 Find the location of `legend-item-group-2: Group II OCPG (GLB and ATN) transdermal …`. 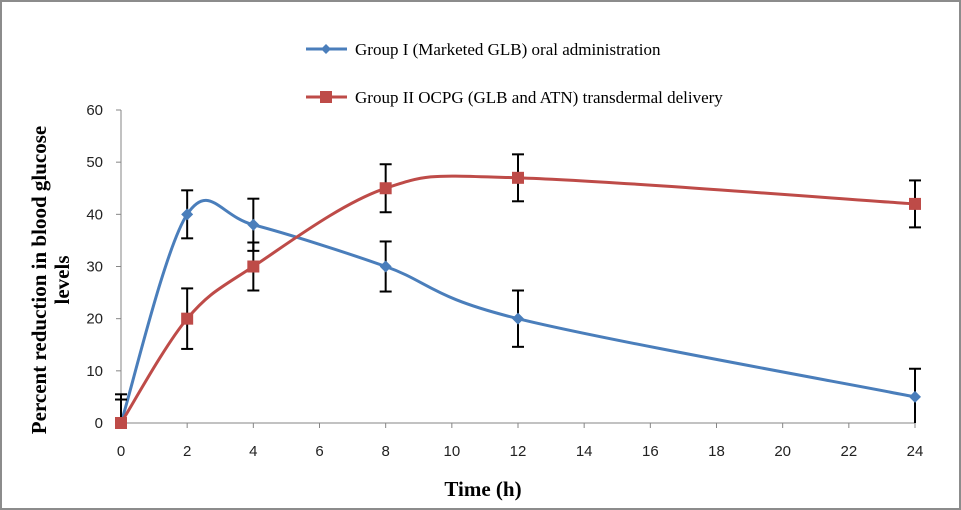

legend-item-group-2: Group II OCPG (GLB and ATN) transdermal … is located at coordinates (514, 97).